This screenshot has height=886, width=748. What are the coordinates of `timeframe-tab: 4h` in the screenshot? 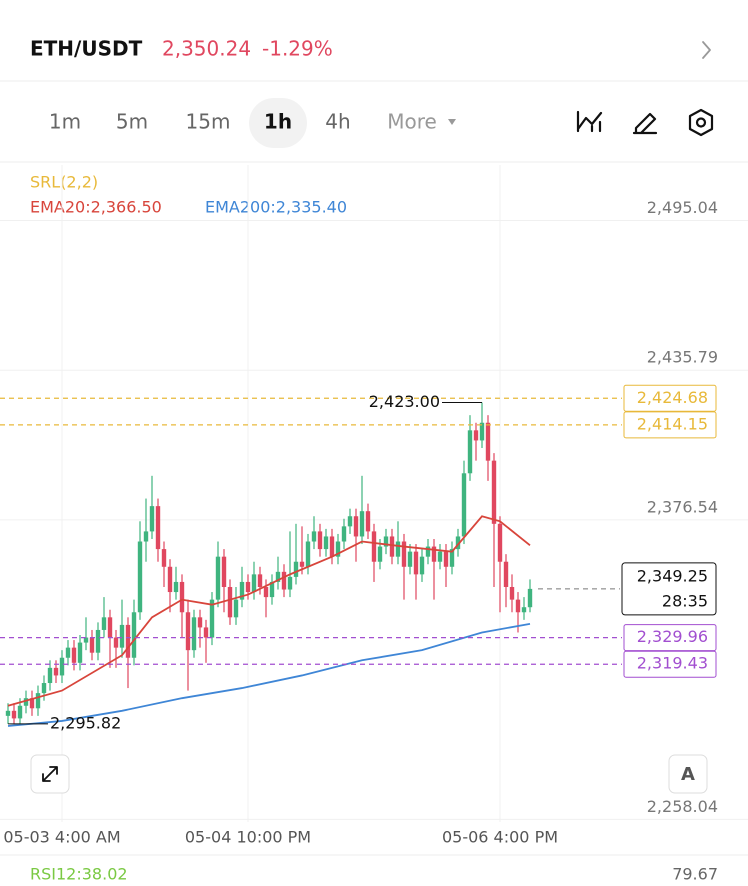 It's located at (337, 122).